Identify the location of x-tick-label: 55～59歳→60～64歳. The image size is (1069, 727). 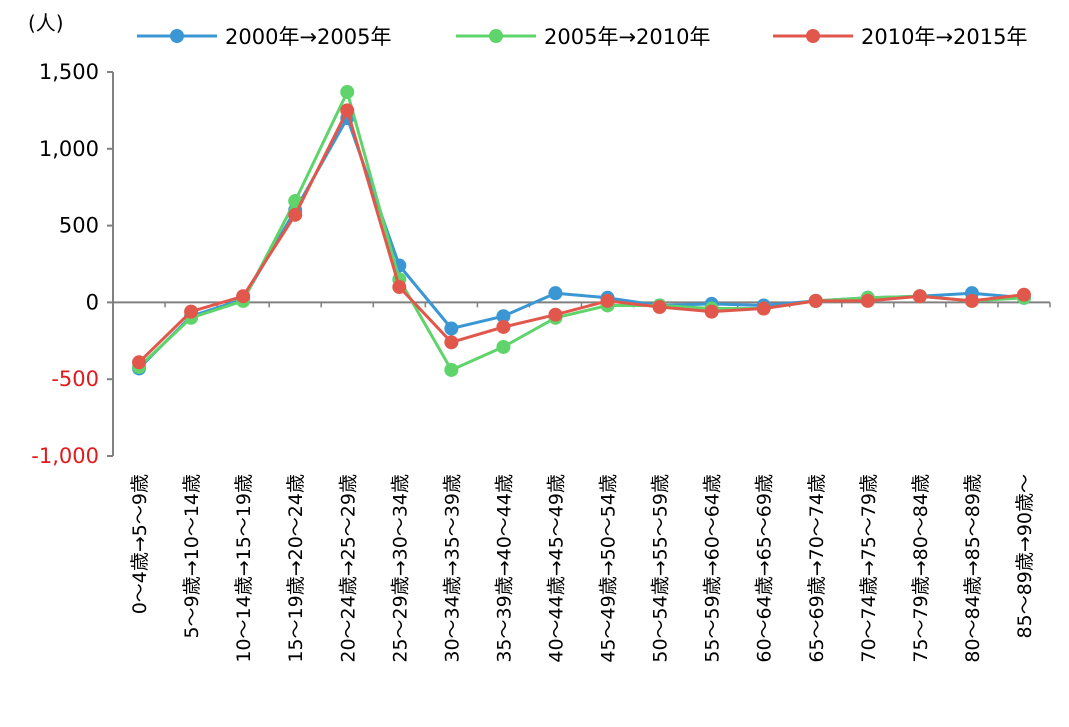
(713, 568).